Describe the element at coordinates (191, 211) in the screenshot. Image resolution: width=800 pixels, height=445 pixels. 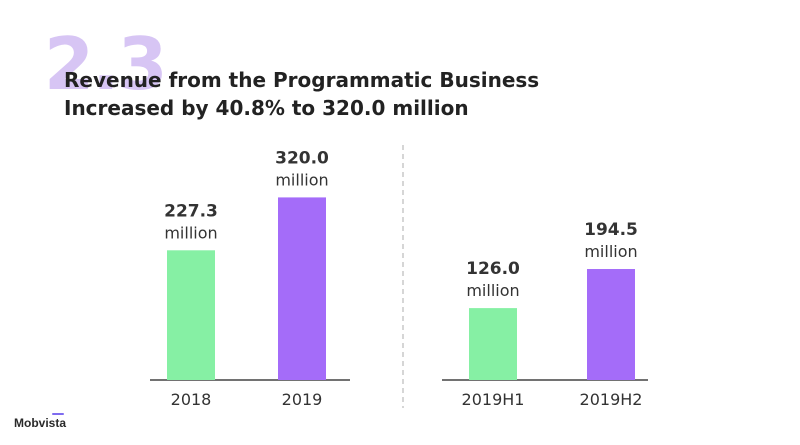
I see `value-label-2018: 227.3` at that location.